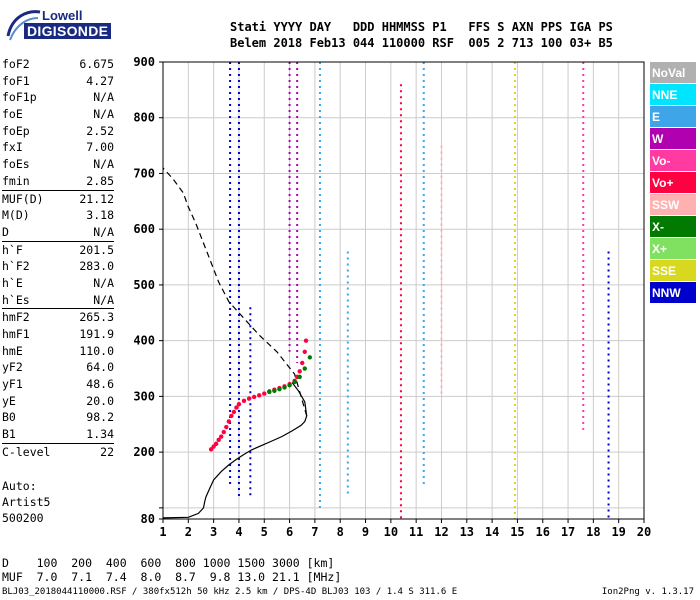  Describe the element at coordinates (593, 532) in the screenshot. I see `x-tick-label: 18` at that location.